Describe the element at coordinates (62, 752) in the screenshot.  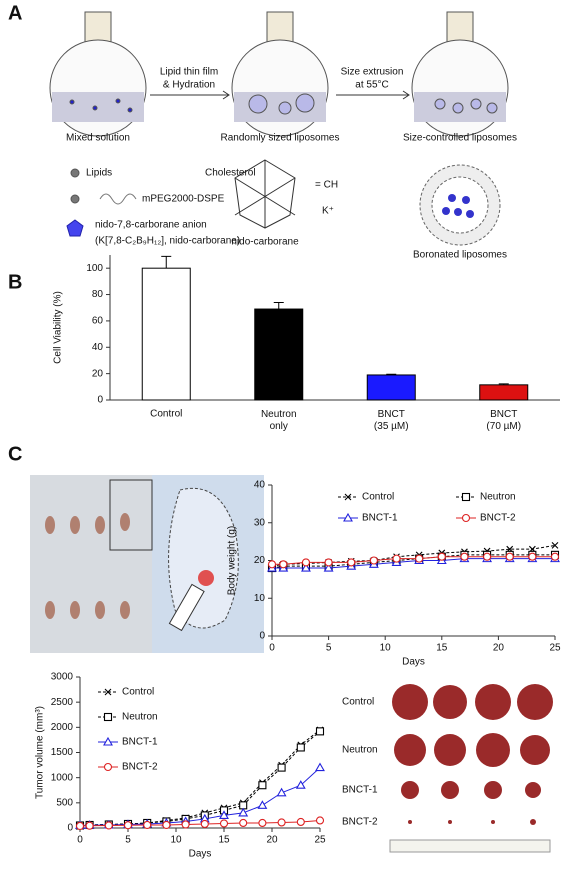
I see `y-tick-label: 1500` at that location.